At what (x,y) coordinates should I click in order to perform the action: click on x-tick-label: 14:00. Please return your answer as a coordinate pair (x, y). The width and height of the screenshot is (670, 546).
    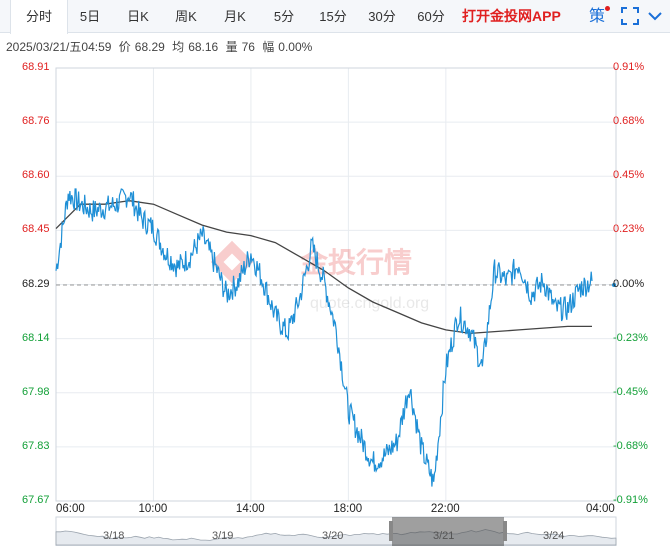
    Looking at the image, I should click on (250, 509).